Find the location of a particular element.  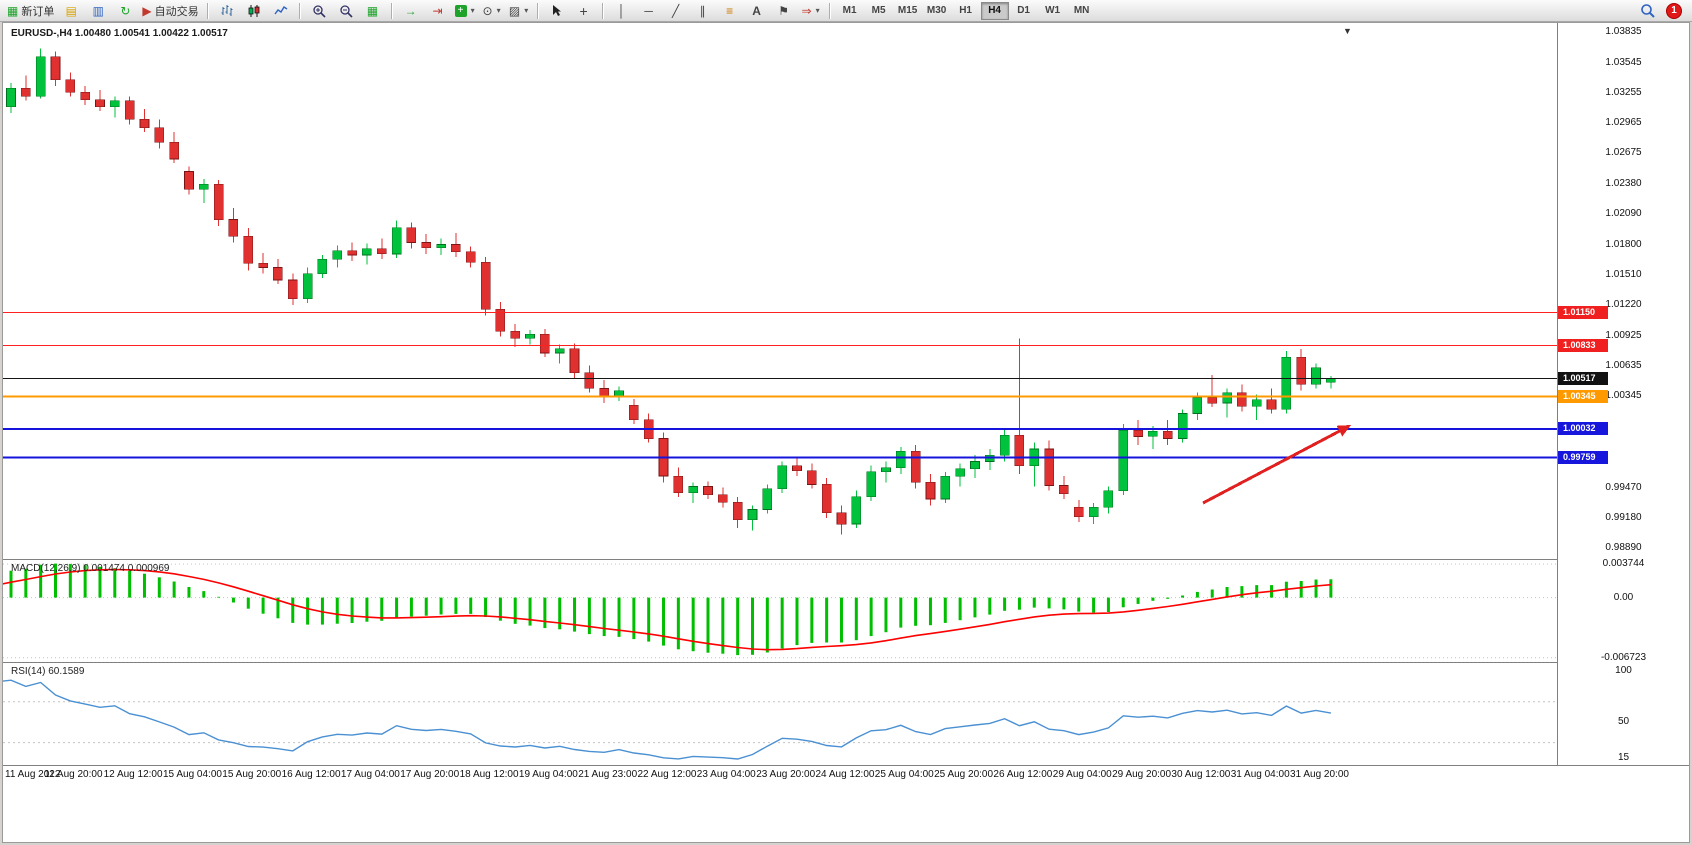

toolbar-separator is located at coordinates (537, 10).